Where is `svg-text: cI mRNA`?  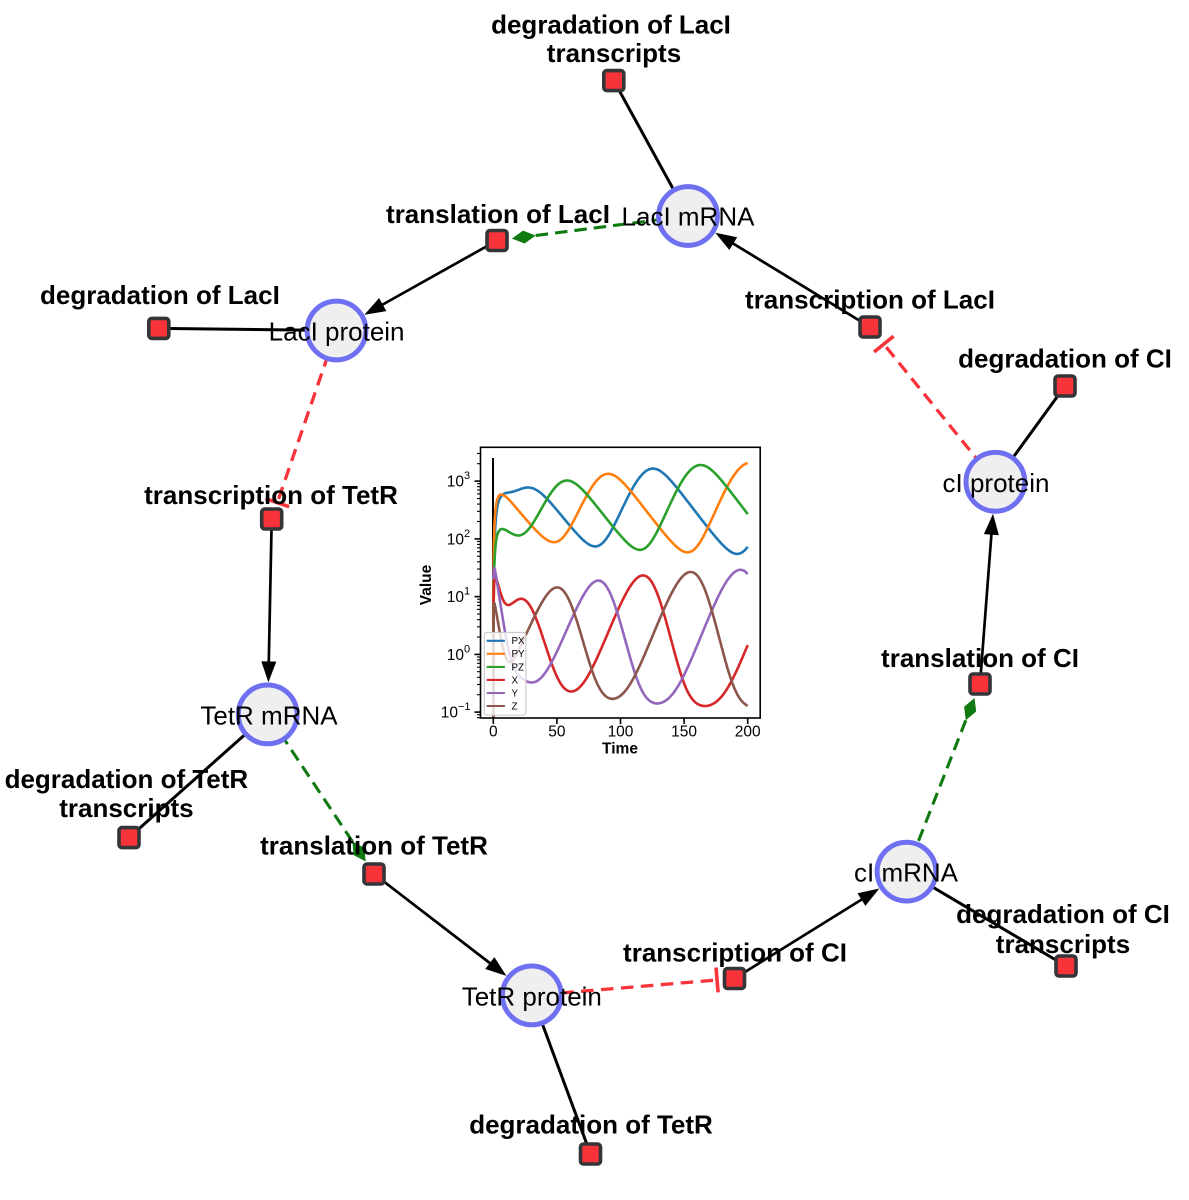
svg-text: cI mRNA is located at coordinates (906, 873).